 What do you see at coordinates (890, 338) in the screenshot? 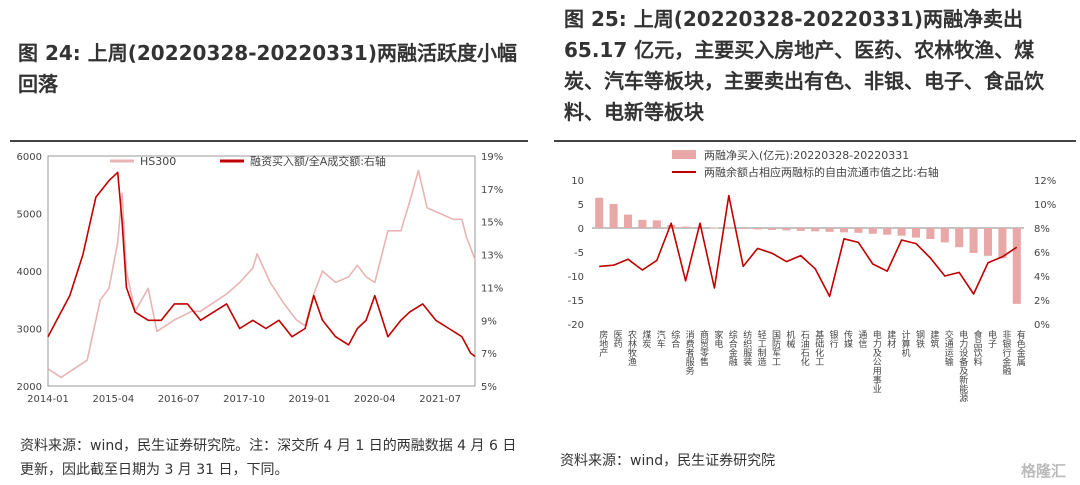
I see `category-label: 建材` at bounding box center [890, 338].